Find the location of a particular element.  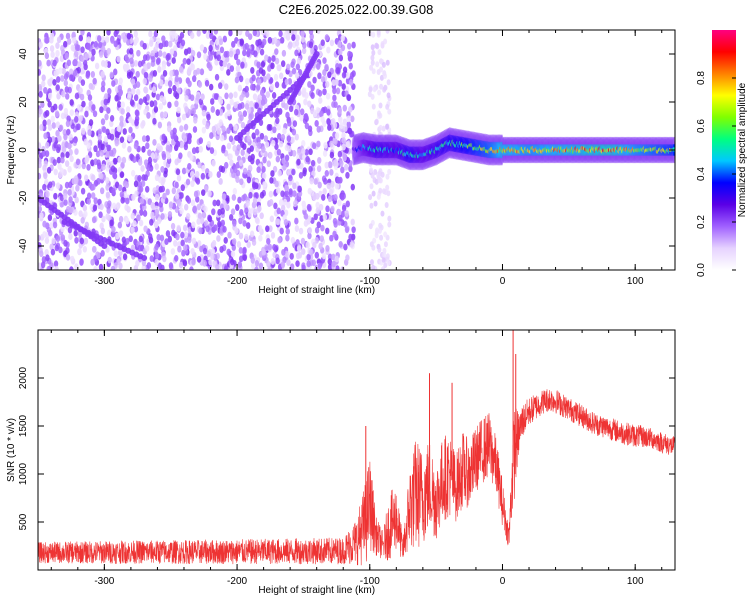

colorbar-tick-label: 0.2 is located at coordinates (701, 222).